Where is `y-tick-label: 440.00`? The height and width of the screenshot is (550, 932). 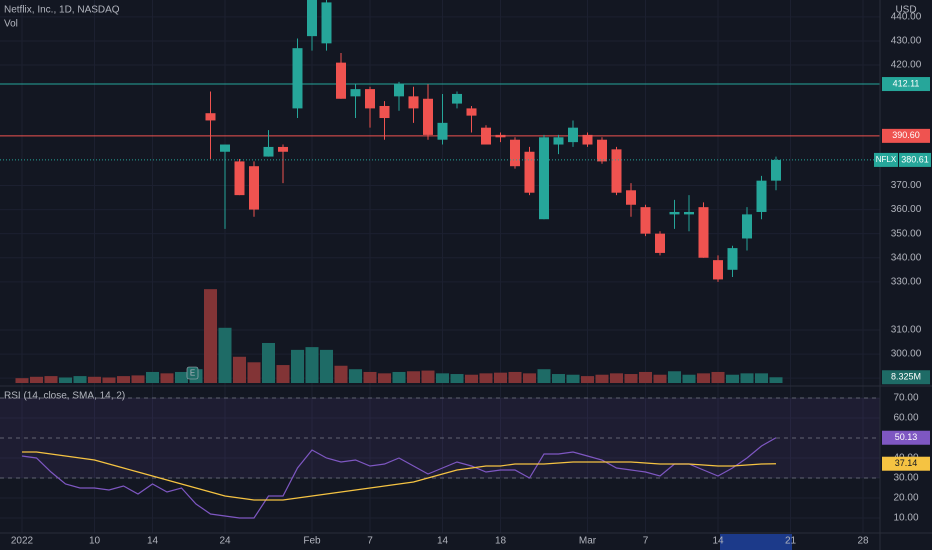
y-tick-label: 440.00 is located at coordinates (906, 17).